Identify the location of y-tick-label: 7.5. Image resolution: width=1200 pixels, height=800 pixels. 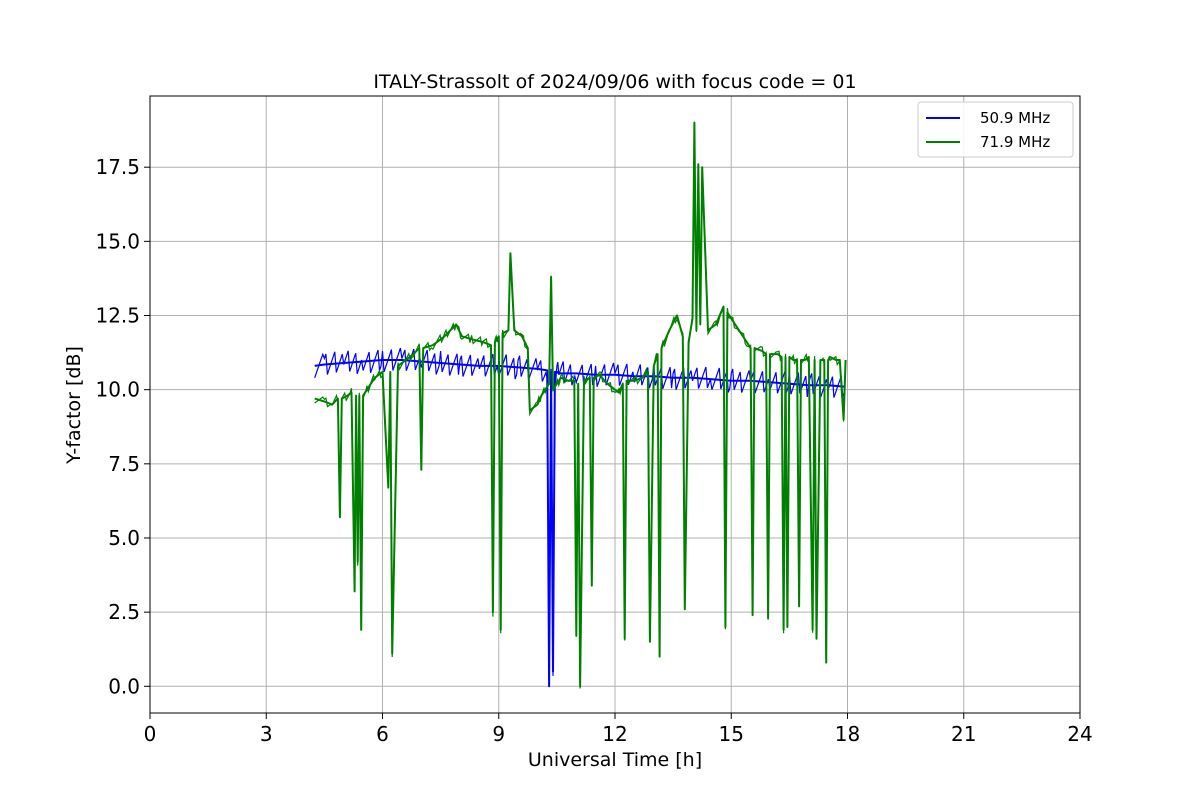
(124, 464).